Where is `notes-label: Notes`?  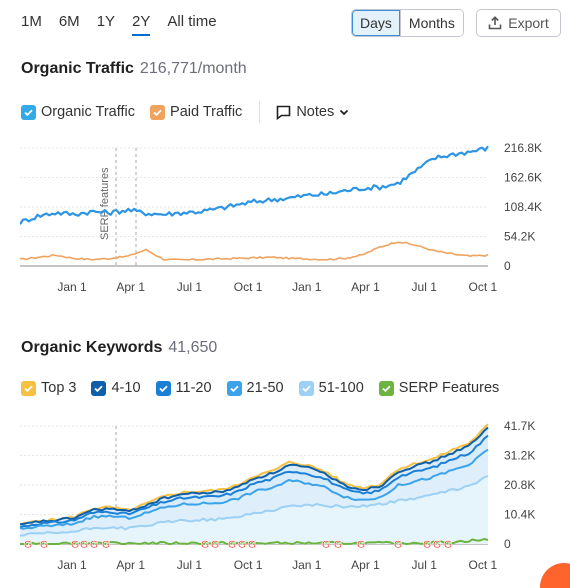 notes-label: Notes is located at coordinates (315, 112).